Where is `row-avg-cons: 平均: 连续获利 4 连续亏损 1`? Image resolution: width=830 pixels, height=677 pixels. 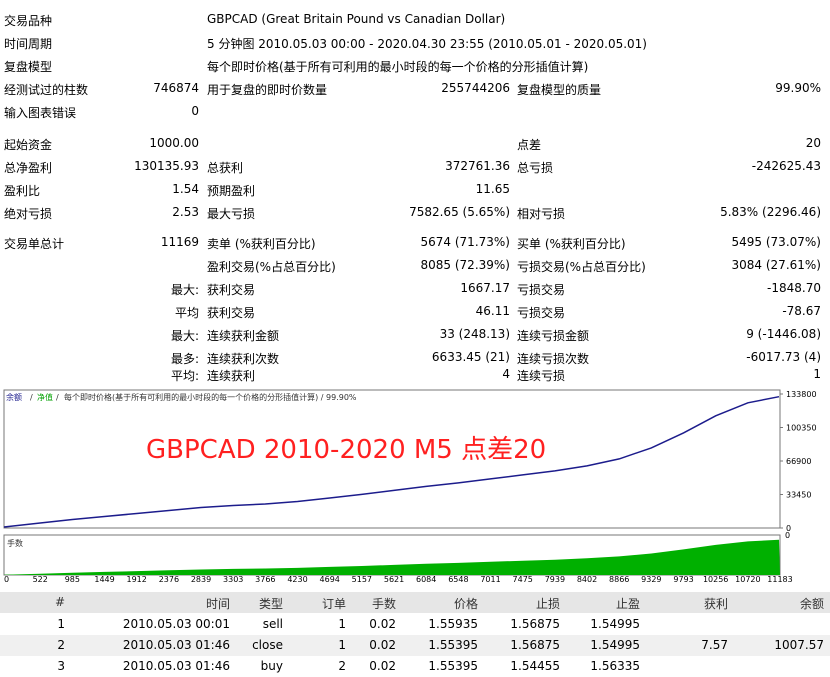
row-avg-cons: 平均: 连续获利 4 连续亏损 1 is located at coordinates (415, 376).